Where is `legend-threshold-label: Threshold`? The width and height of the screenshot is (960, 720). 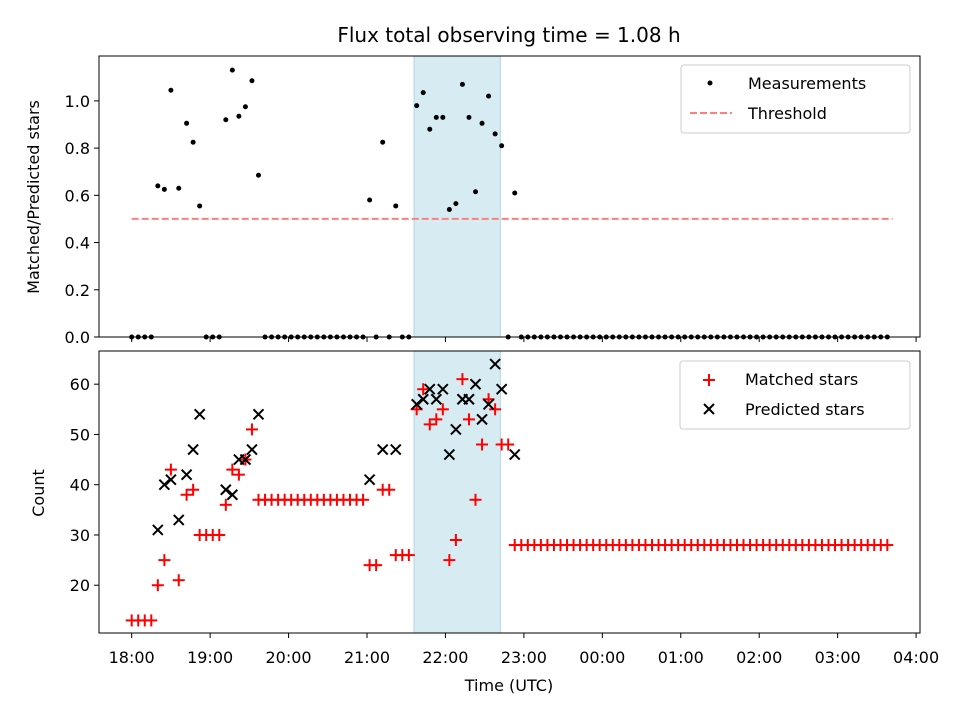
legend-threshold-label: Threshold is located at coordinates (787, 113).